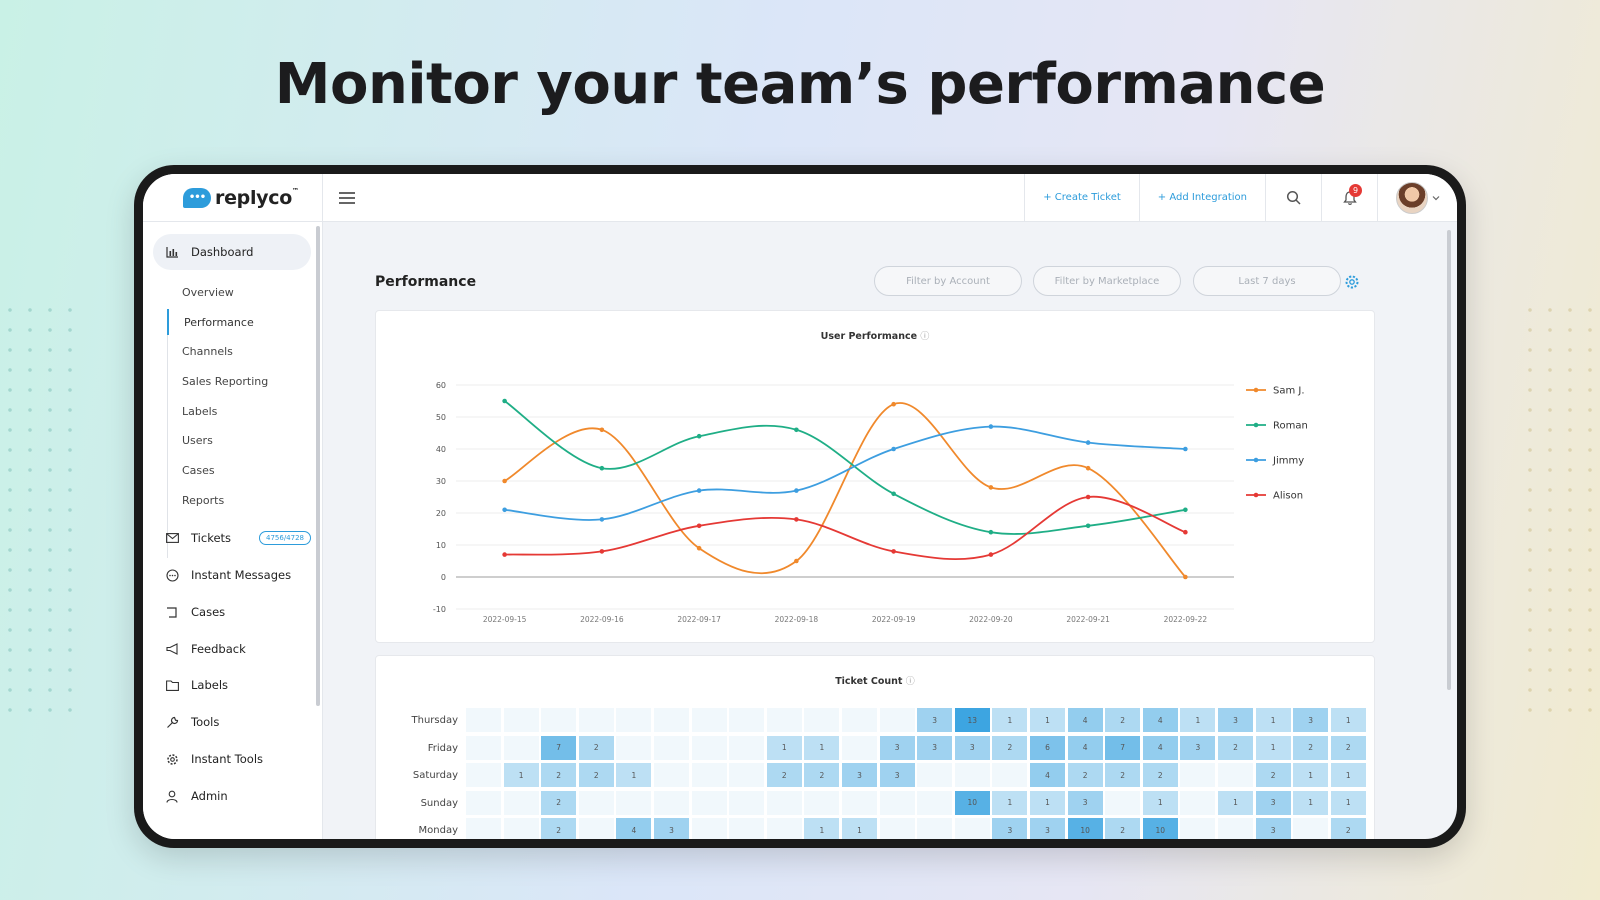 The image size is (1600, 900). Describe the element at coordinates (1081, 198) in the screenshot. I see `create-ticket-button: + Create Ticket` at that location.